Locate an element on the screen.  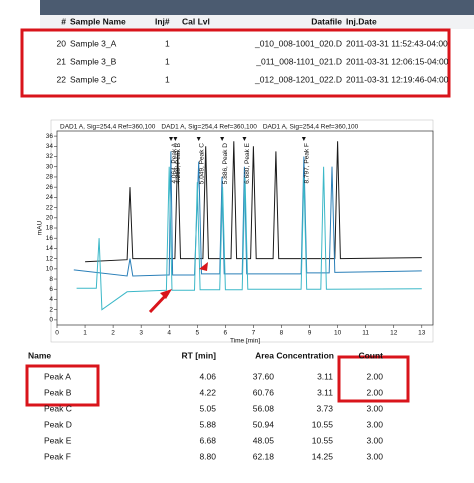
column-header: Cal Lvl is located at coordinates (196, 21).